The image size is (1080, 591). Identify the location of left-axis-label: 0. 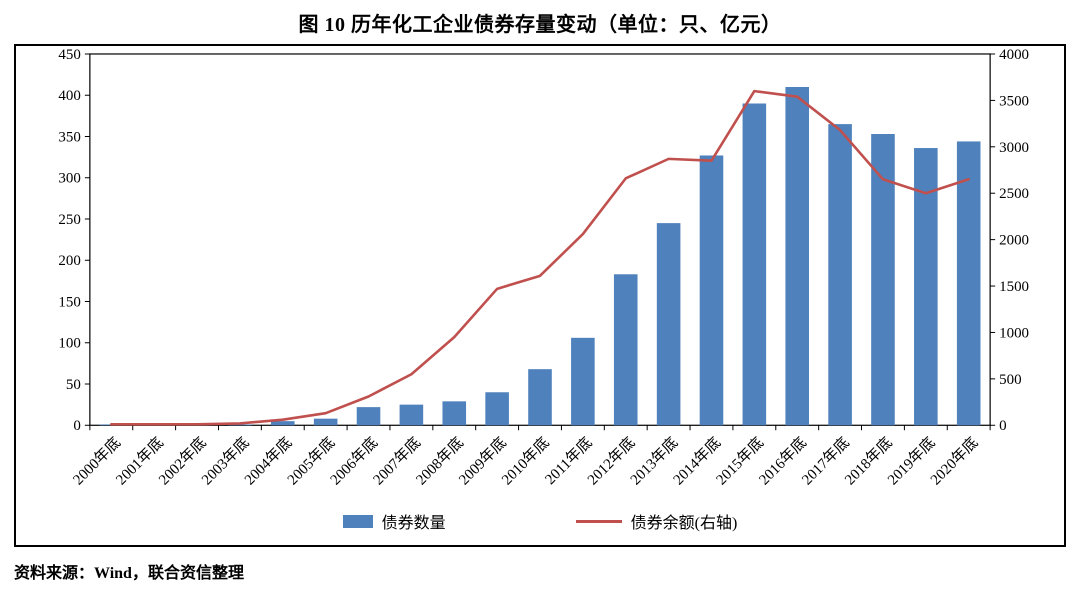
(76, 426).